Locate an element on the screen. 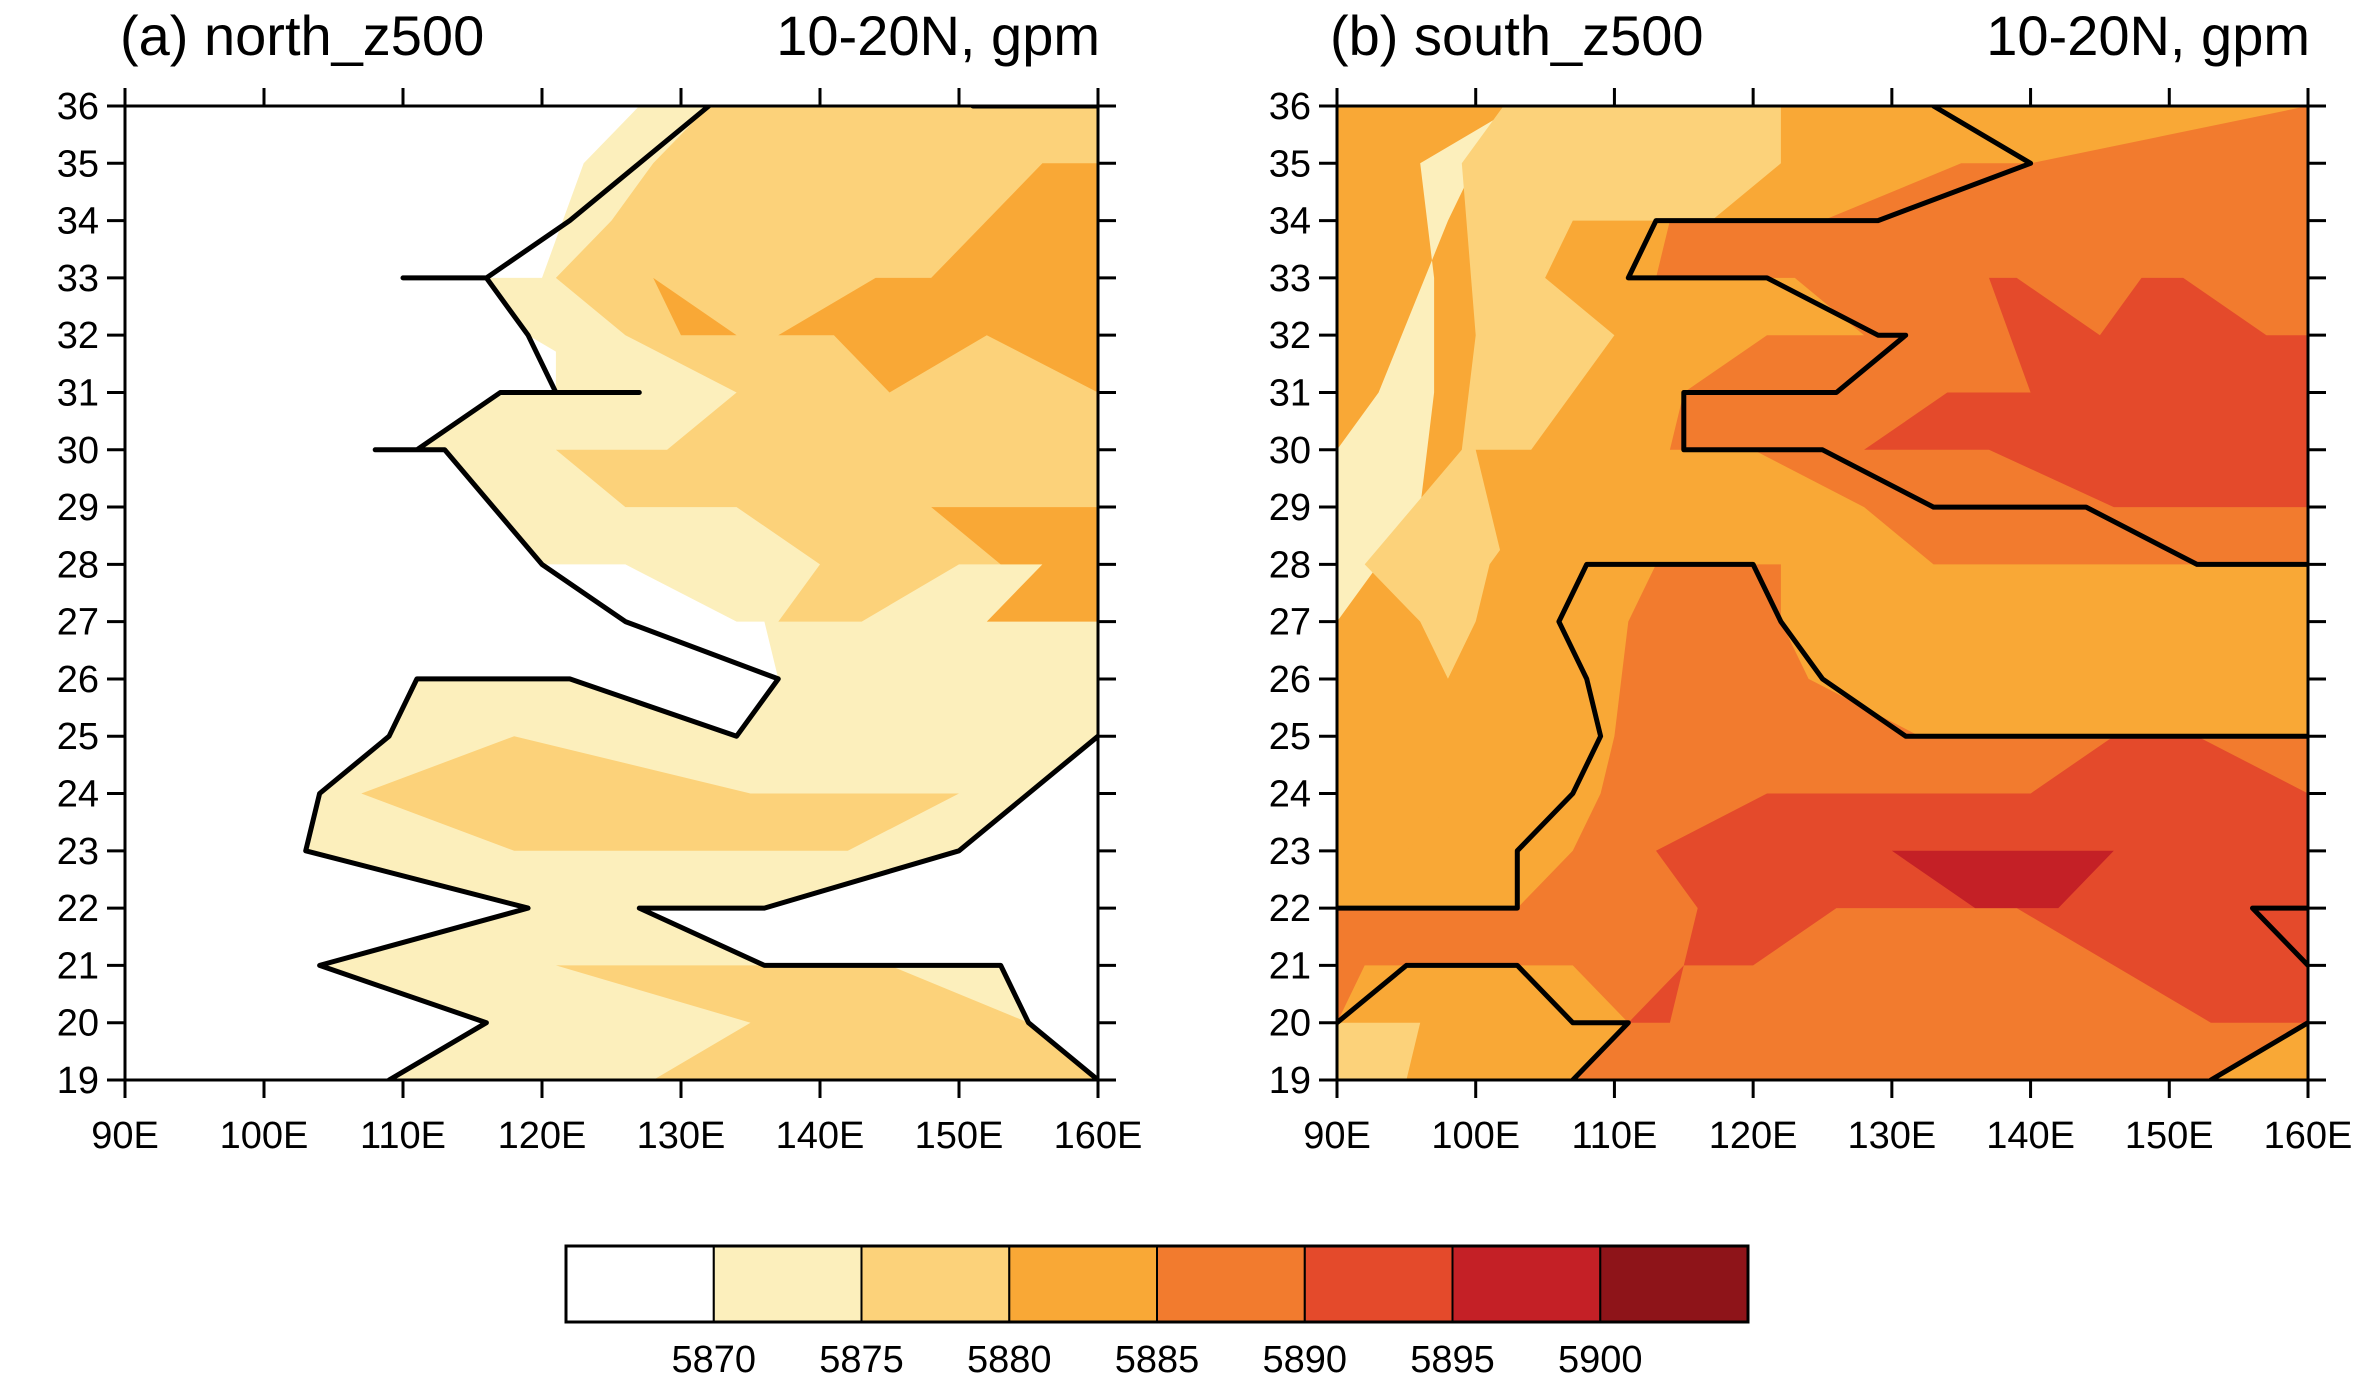  panel-a-ytick-label: 26 is located at coordinates (78, 680).